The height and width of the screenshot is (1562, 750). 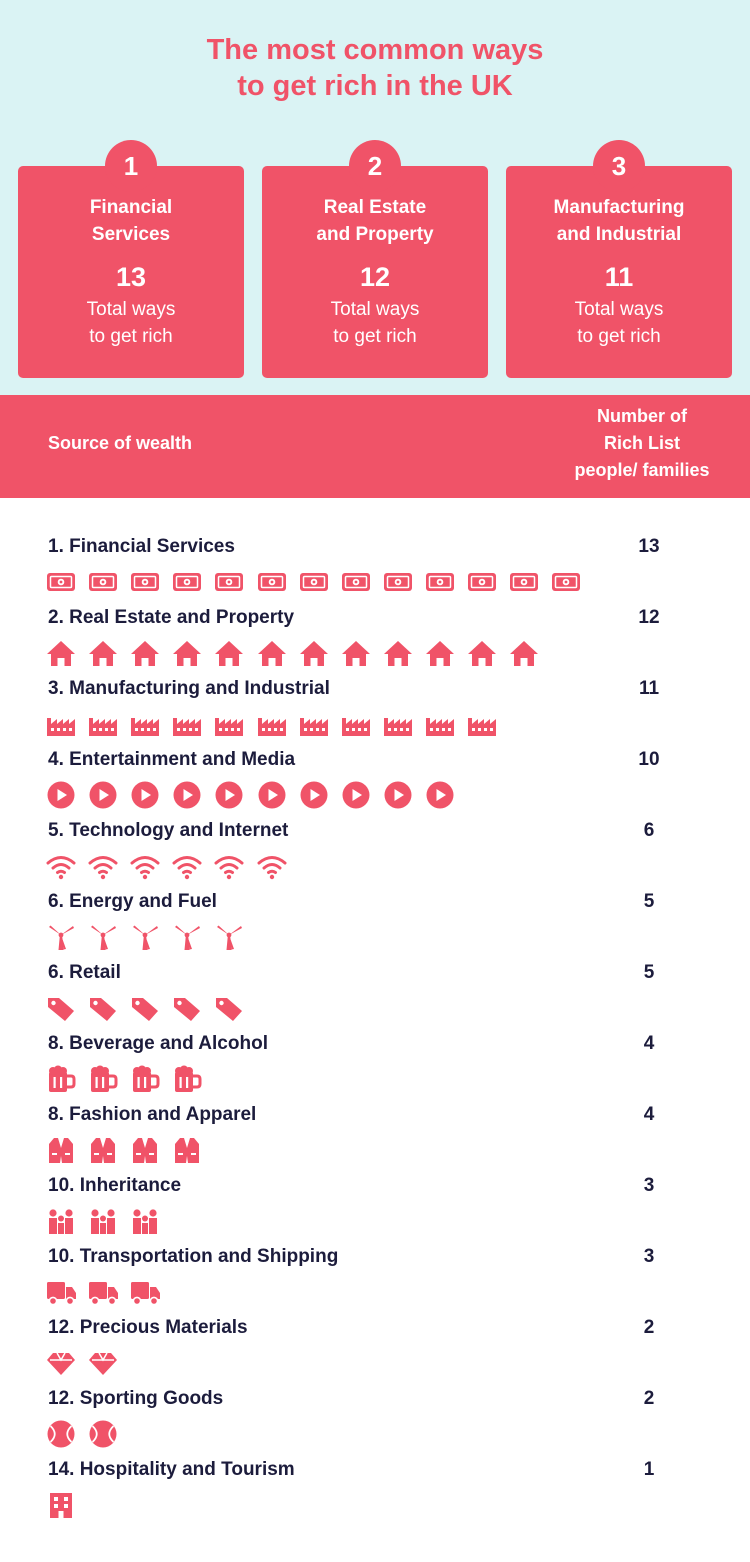 I want to click on category-label: 4. Entertainment and Media, so click(x=172, y=759).